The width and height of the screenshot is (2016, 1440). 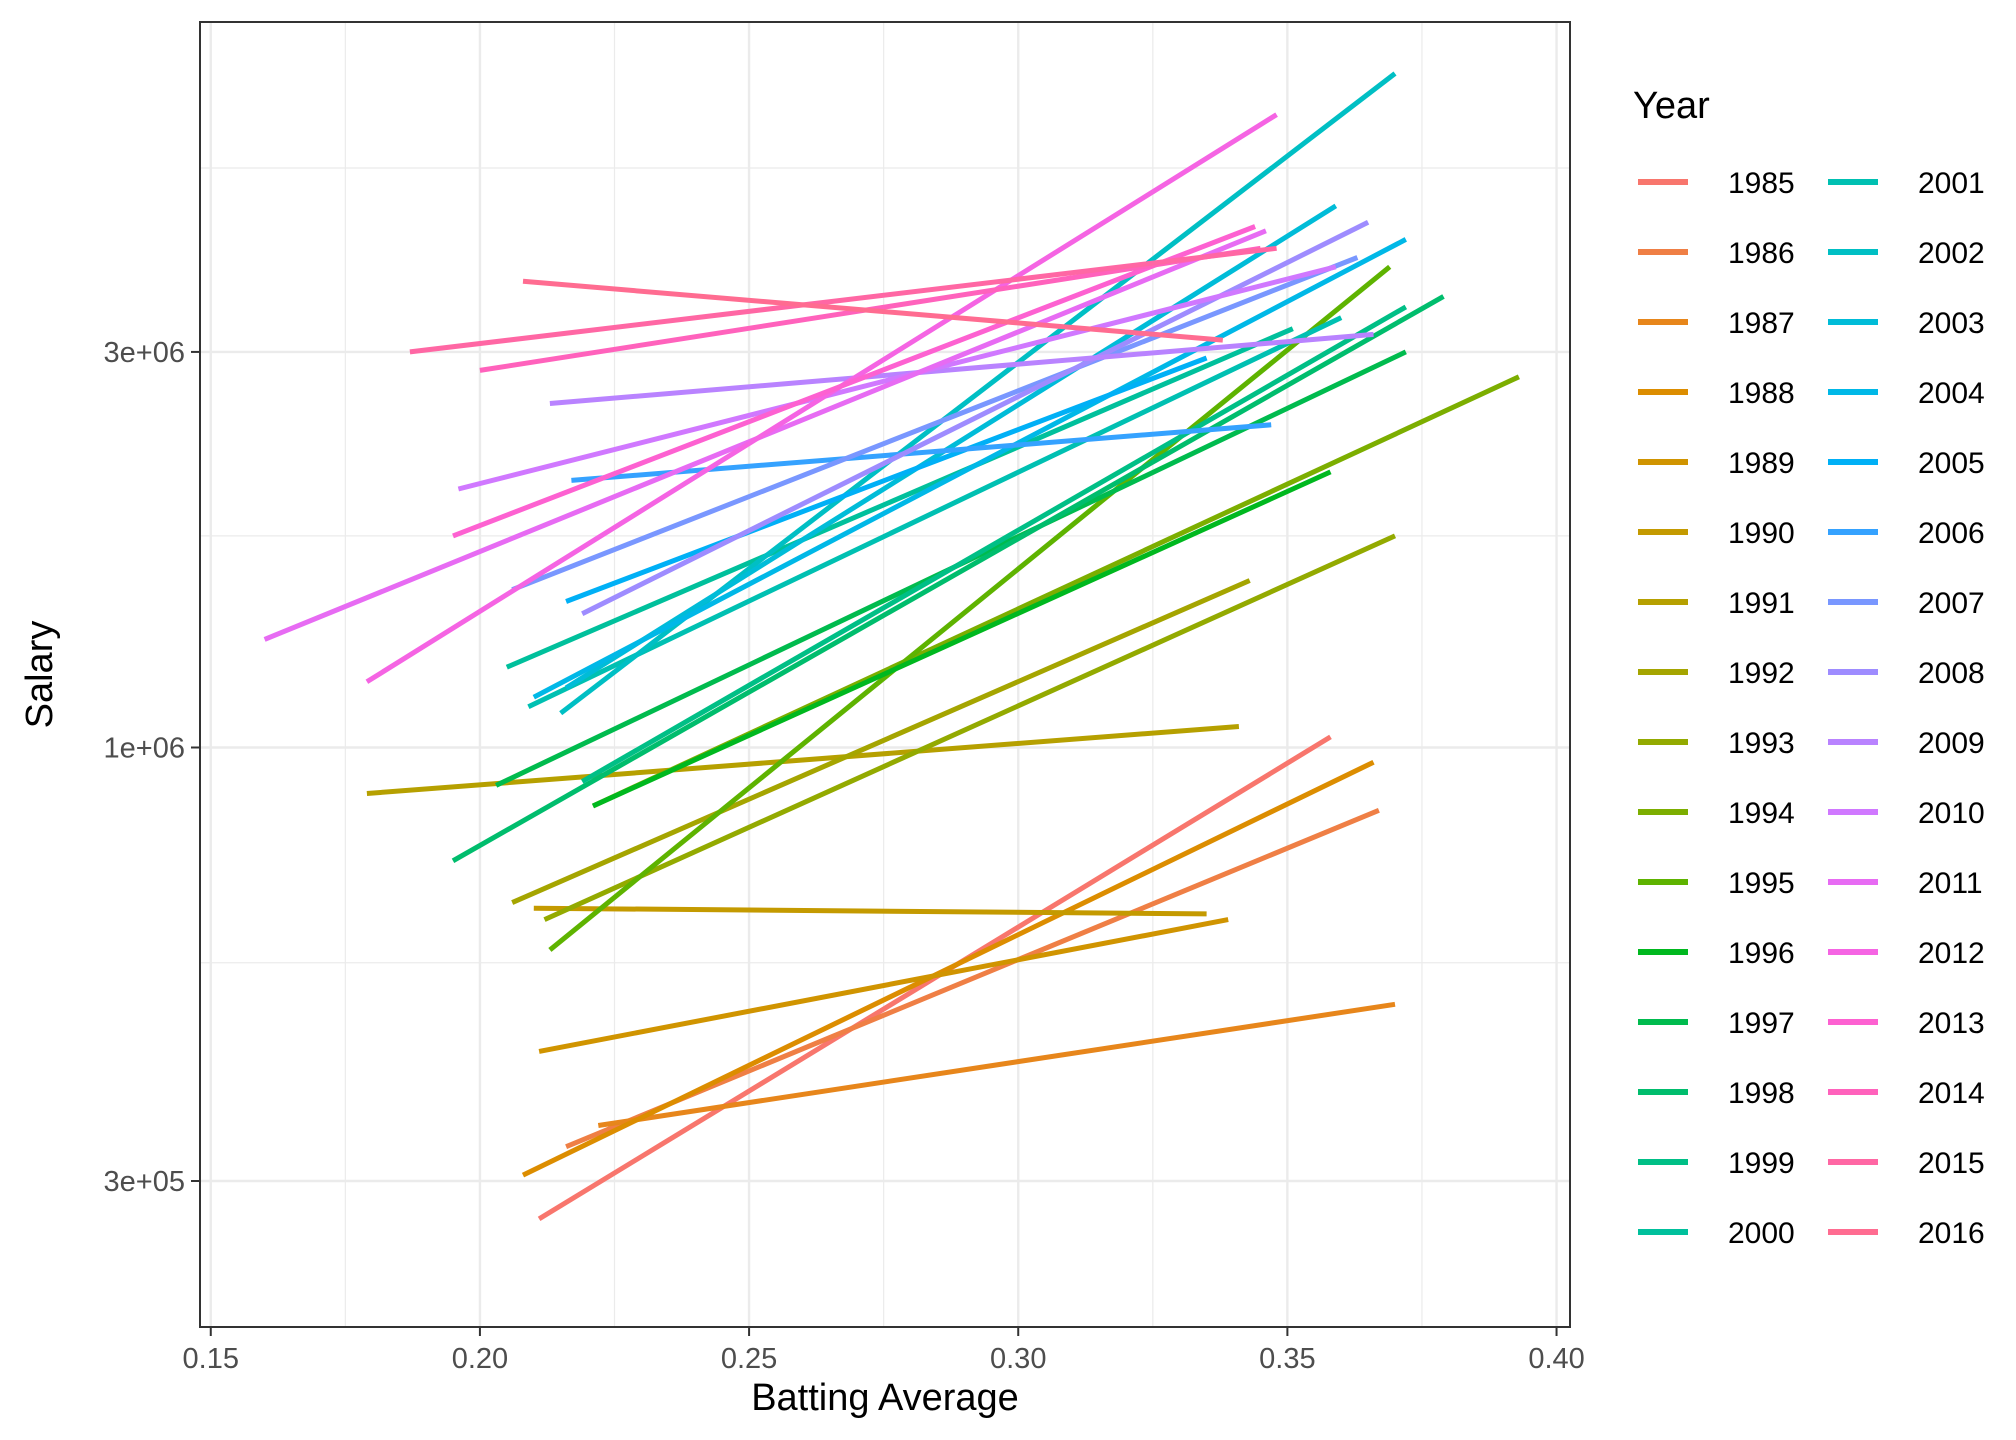 What do you see at coordinates (1951, 393) in the screenshot?
I see `legend-label-2004: 2004` at bounding box center [1951, 393].